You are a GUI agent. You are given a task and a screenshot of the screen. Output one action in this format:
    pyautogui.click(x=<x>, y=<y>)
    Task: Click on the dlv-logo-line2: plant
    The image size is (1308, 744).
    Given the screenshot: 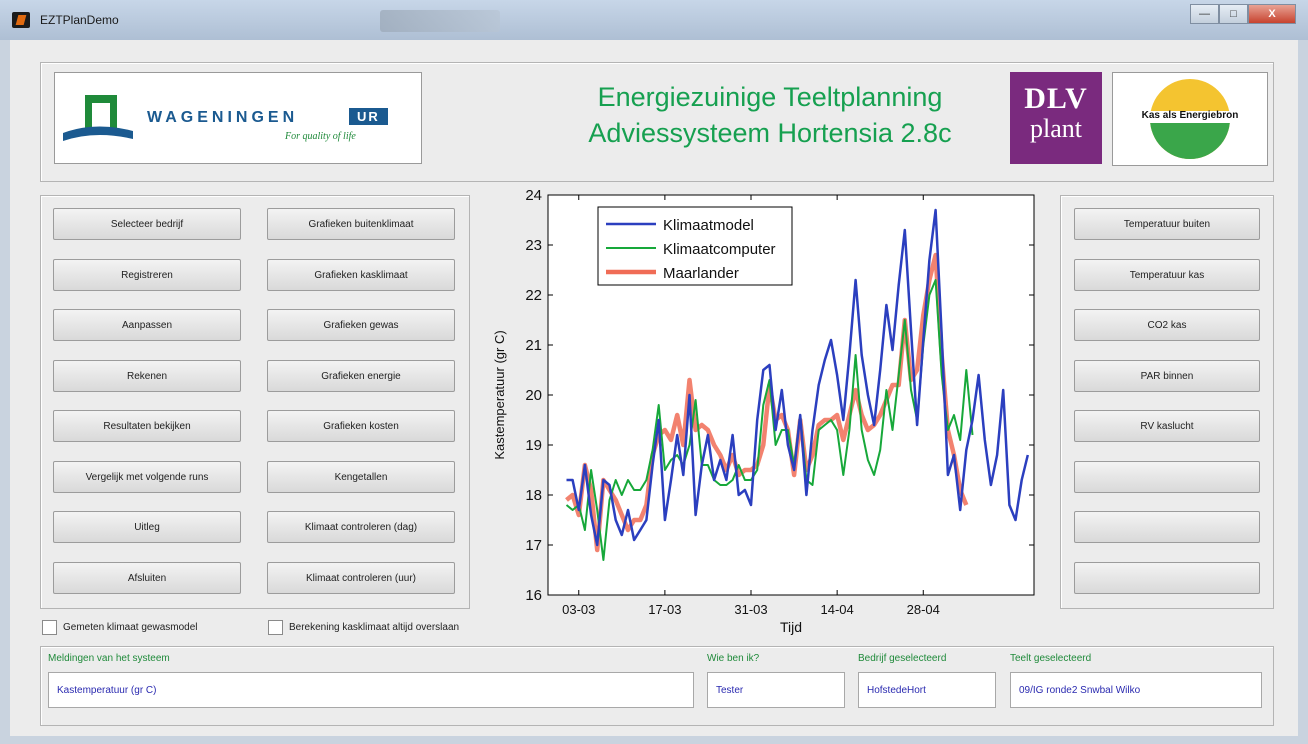 What is the action you would take?
    pyautogui.click(x=1056, y=128)
    